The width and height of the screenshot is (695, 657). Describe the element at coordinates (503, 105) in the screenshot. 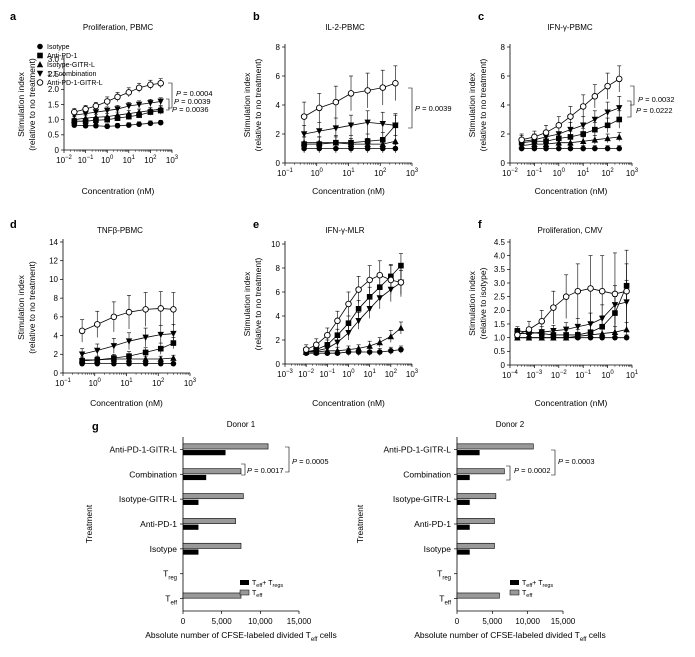

I see `y-tick-label: 4` at that location.